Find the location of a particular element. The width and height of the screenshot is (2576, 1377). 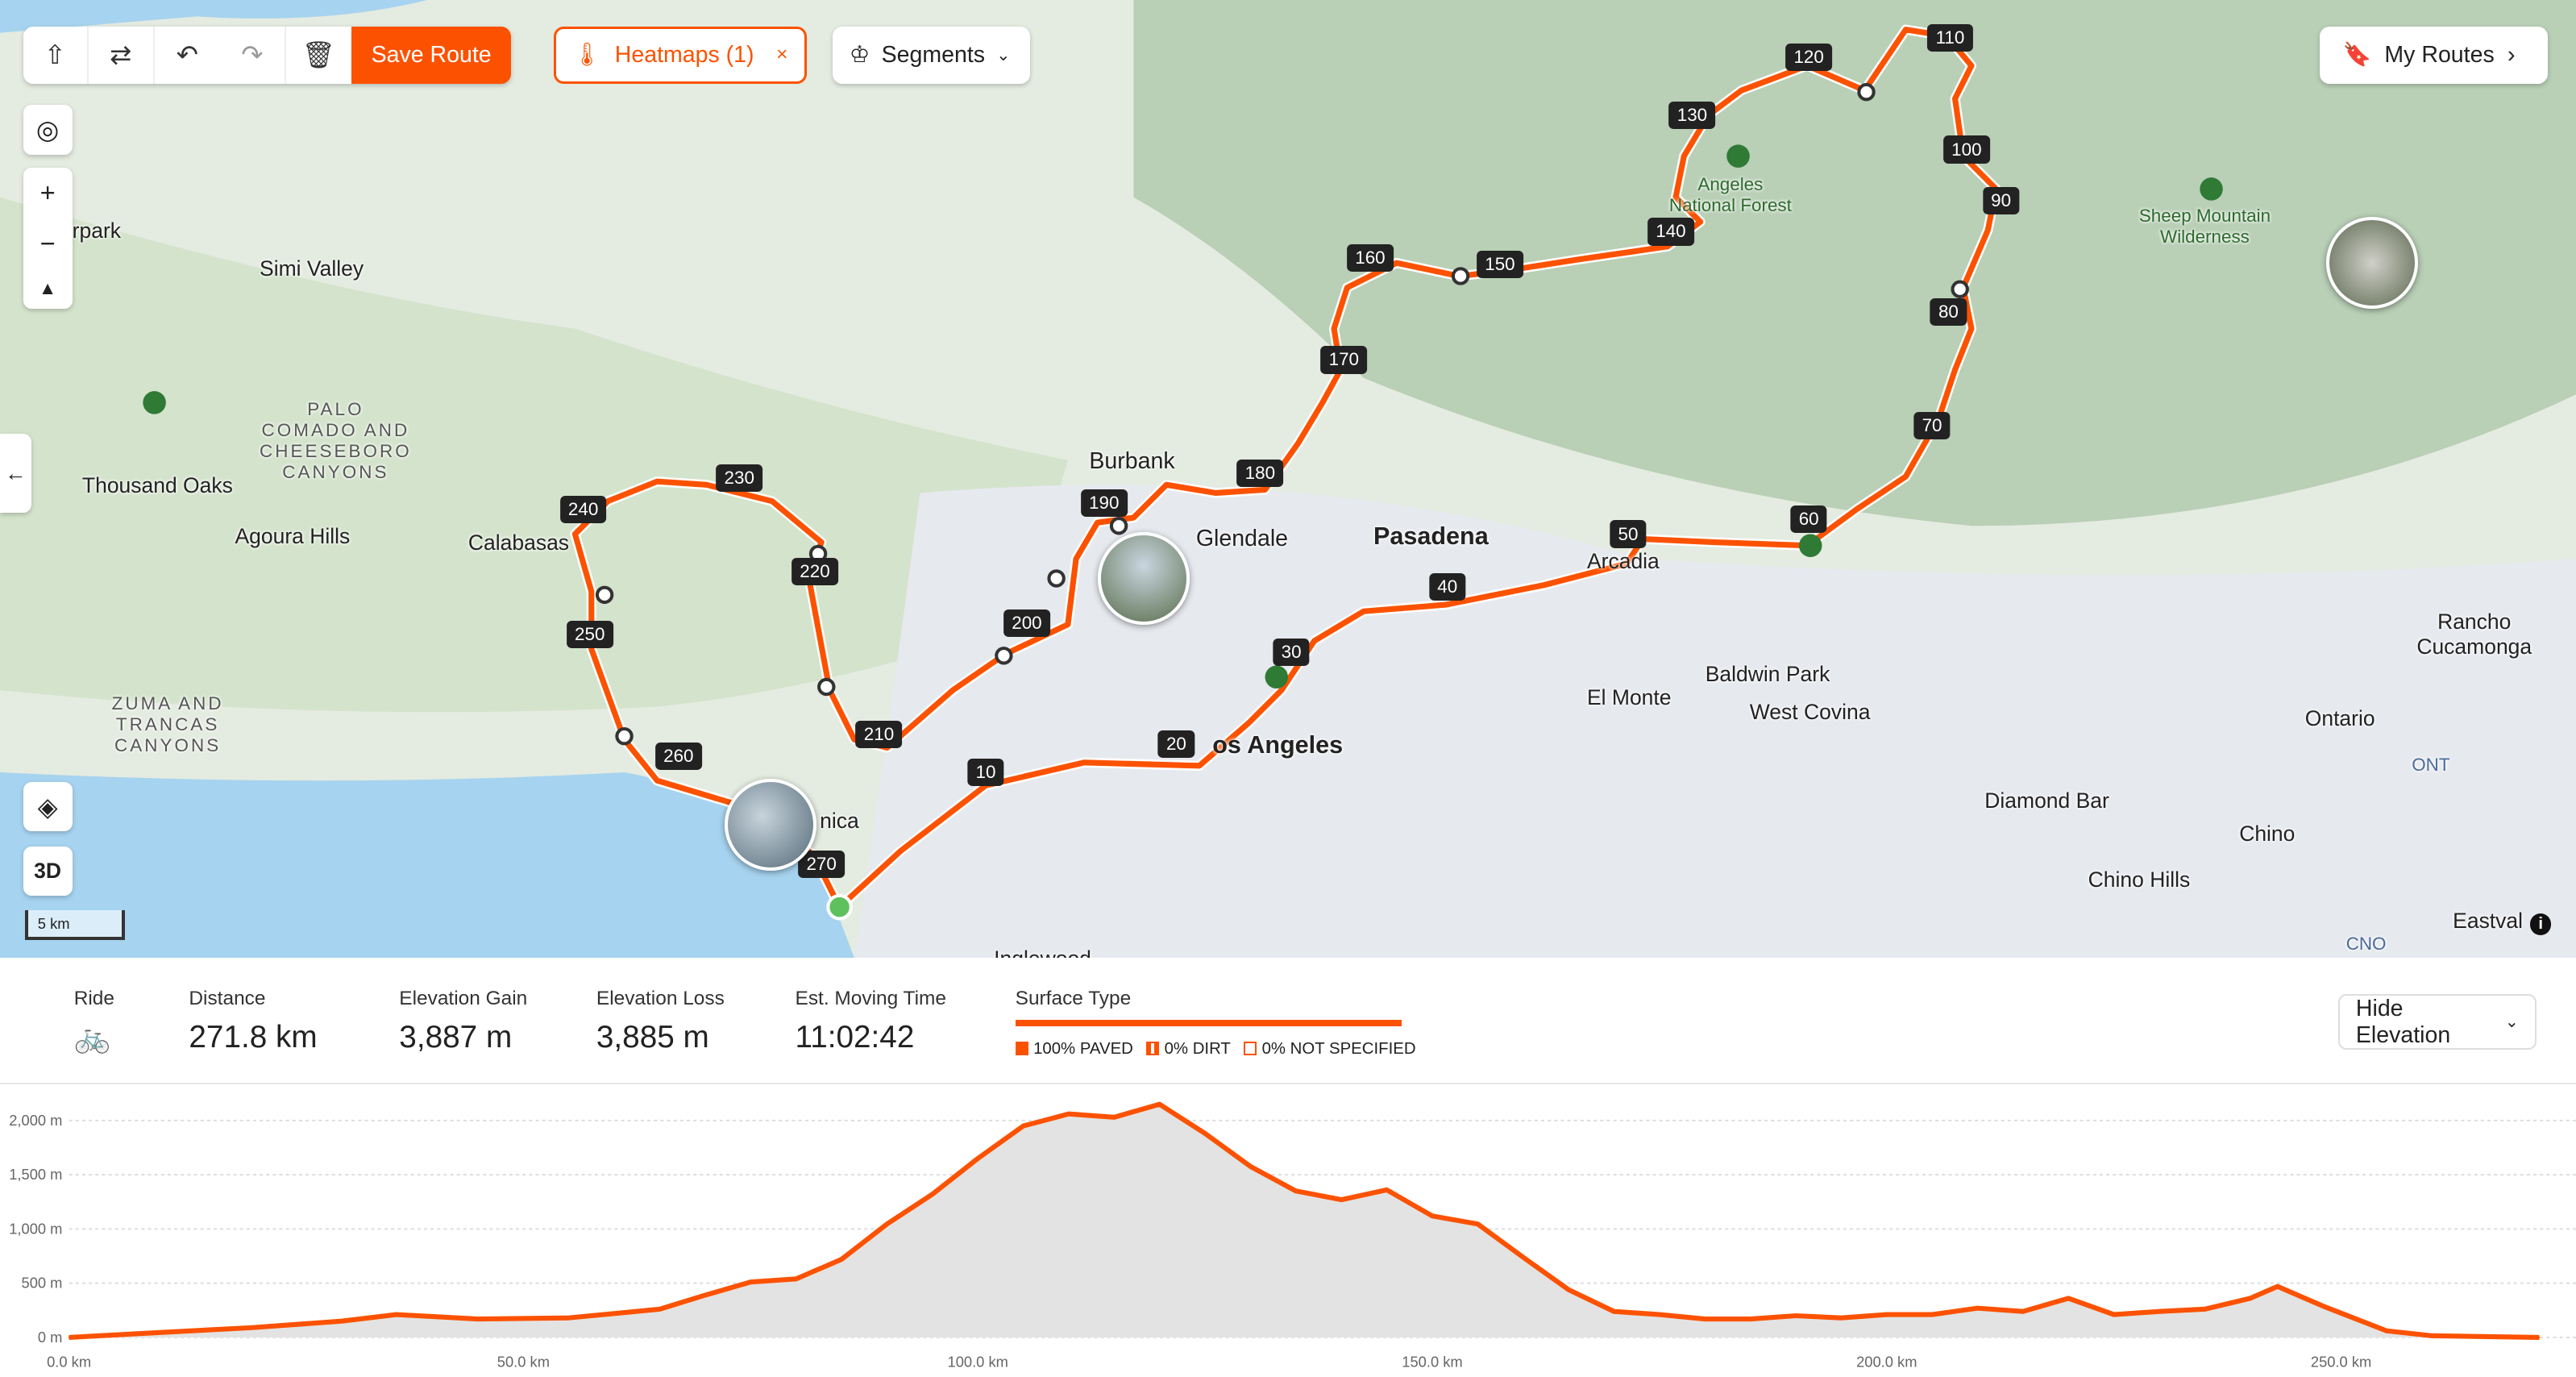

place-label: os Angeles is located at coordinates (1278, 745).